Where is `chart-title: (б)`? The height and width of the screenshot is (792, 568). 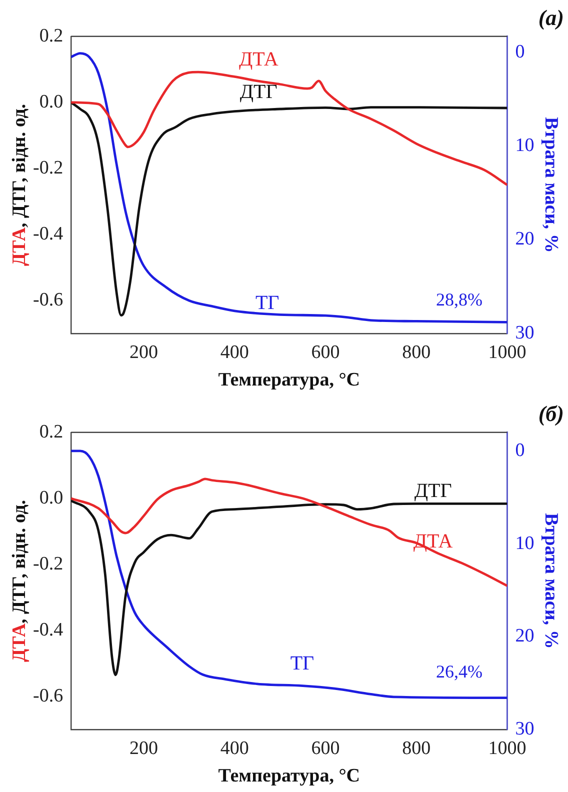
chart-title: (б) is located at coordinates (551, 413).